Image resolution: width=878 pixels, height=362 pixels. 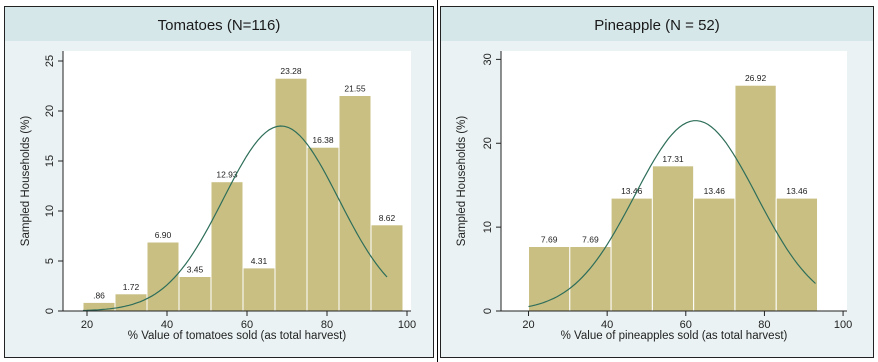 I want to click on pineapple-x-tick-label-60: 60, so click(x=686, y=325).